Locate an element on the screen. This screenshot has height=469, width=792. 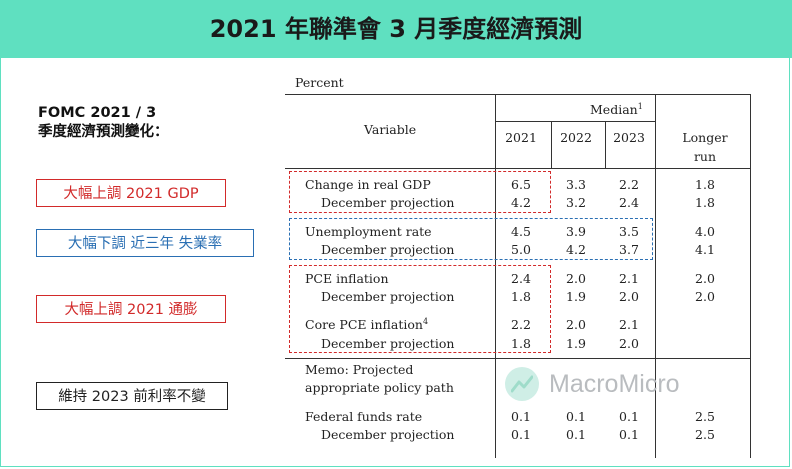
cell: 4.1 is located at coordinates (705, 249).